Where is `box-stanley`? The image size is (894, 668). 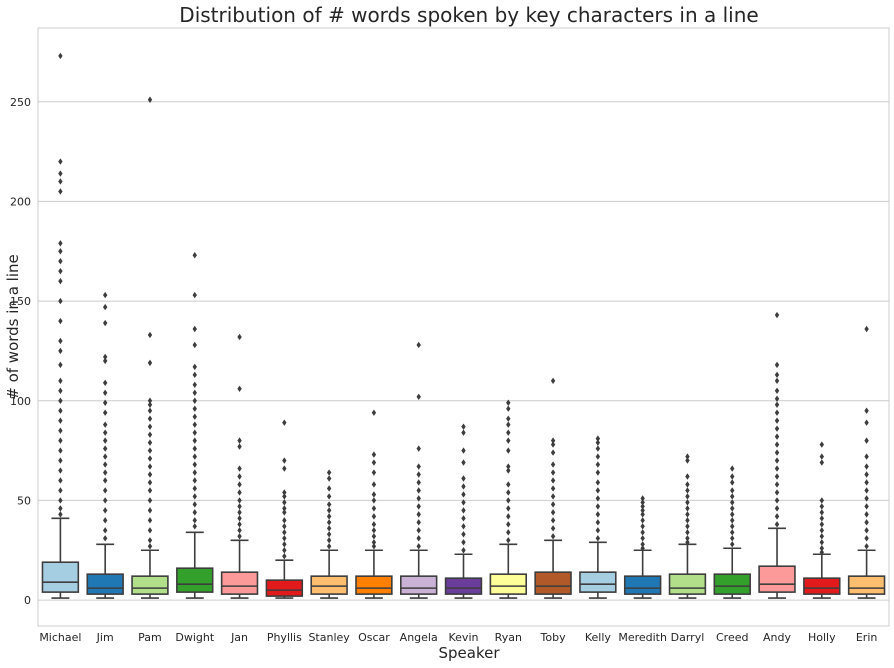 box-stanley is located at coordinates (329, 534).